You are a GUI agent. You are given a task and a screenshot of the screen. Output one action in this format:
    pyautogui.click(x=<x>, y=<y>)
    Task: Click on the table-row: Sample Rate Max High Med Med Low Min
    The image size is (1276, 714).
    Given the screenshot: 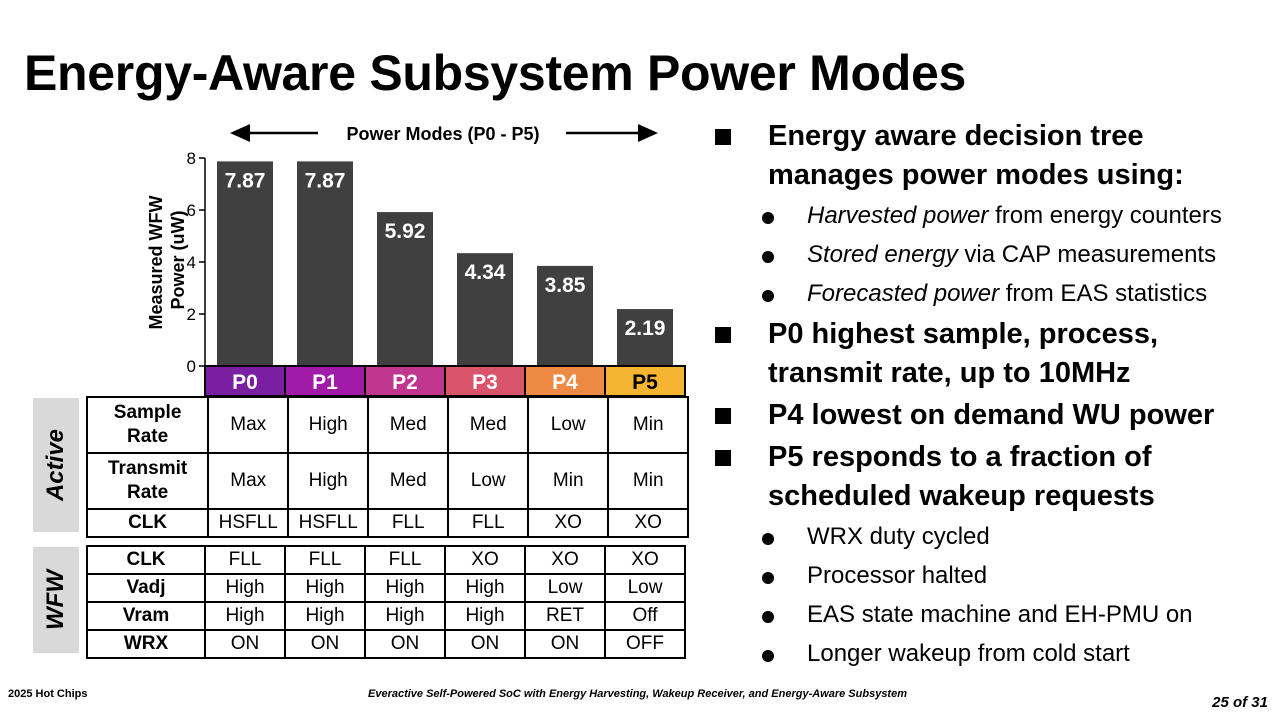 What is the action you would take?
    pyautogui.click(x=387, y=425)
    